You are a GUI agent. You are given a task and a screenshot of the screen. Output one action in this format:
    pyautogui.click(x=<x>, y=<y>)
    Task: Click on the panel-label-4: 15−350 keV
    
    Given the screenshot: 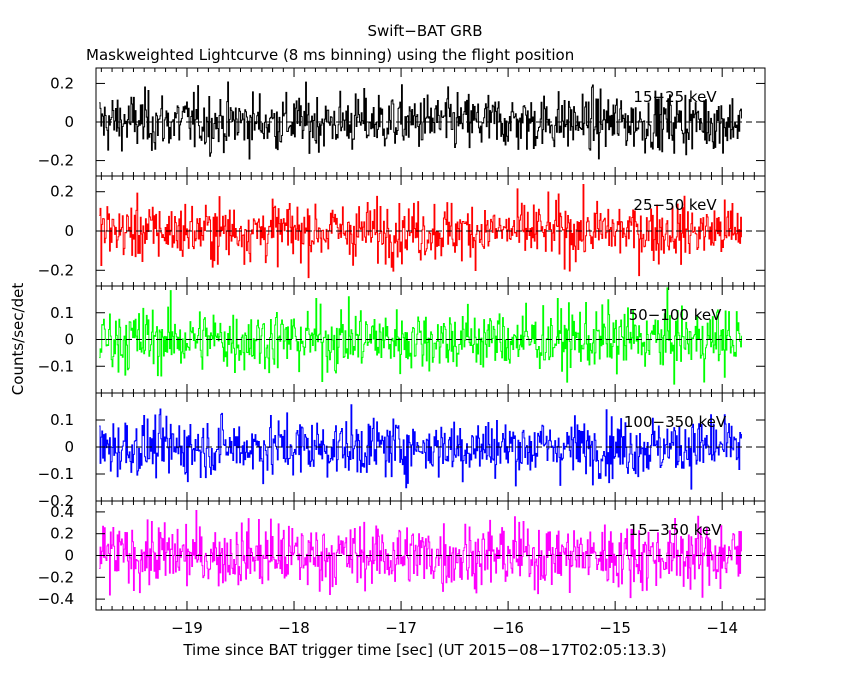 What is the action you would take?
    pyautogui.click(x=675, y=530)
    